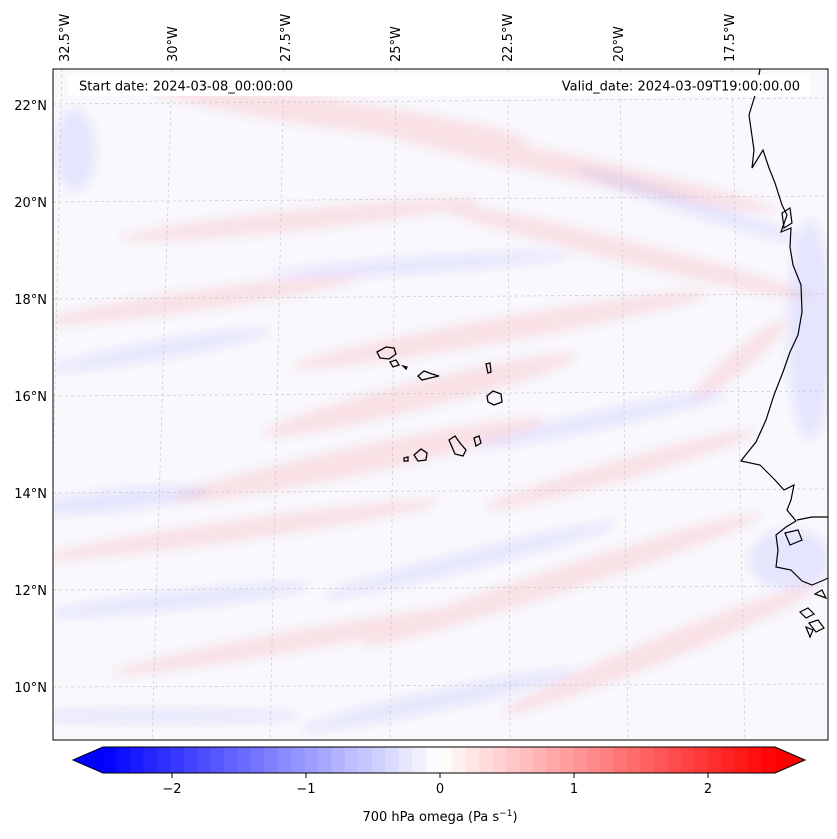  What do you see at coordinates (305, 789) in the screenshot?
I see `colorbar-tick-label: −1` at bounding box center [305, 789].